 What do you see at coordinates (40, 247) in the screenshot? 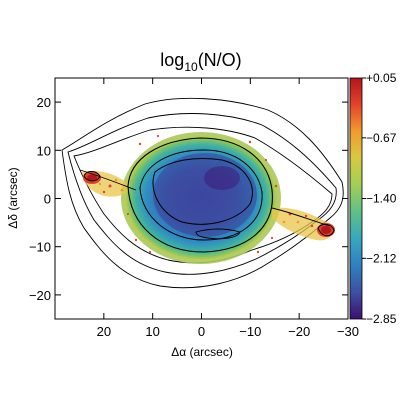
I see `y-tick-label: −10` at bounding box center [40, 247].